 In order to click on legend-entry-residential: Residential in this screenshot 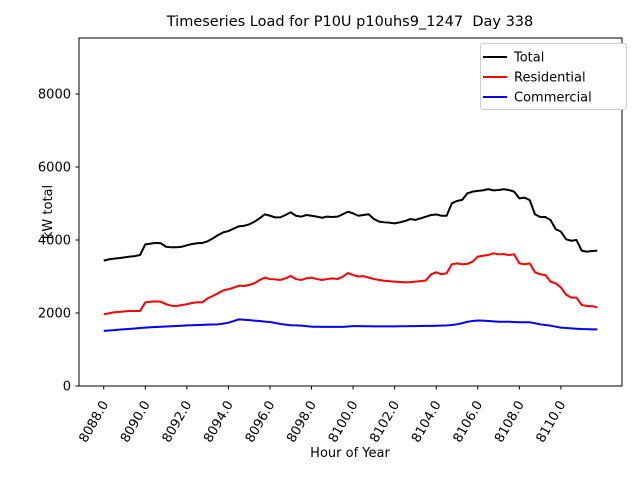, I will do `click(534, 78)`.